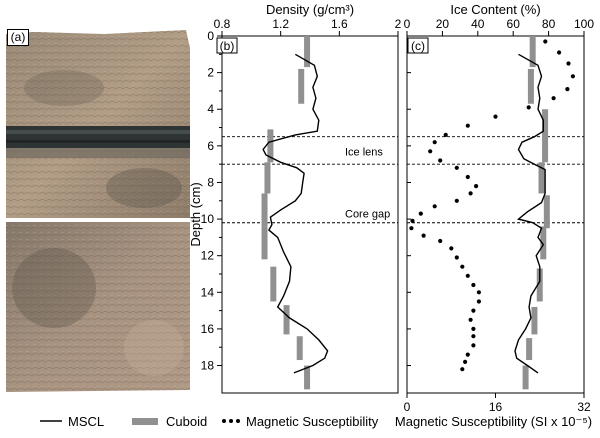  What do you see at coordinates (312, 421) in the screenshot?
I see `legend-ms-label: Magnetic Susceptibility` at bounding box center [312, 421].